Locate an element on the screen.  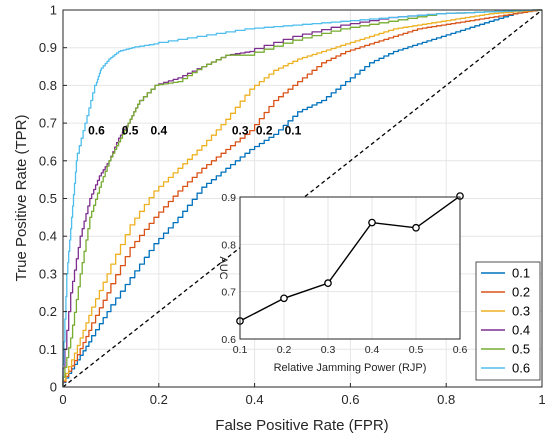
legend-label: 0.3 is located at coordinates (521, 311).